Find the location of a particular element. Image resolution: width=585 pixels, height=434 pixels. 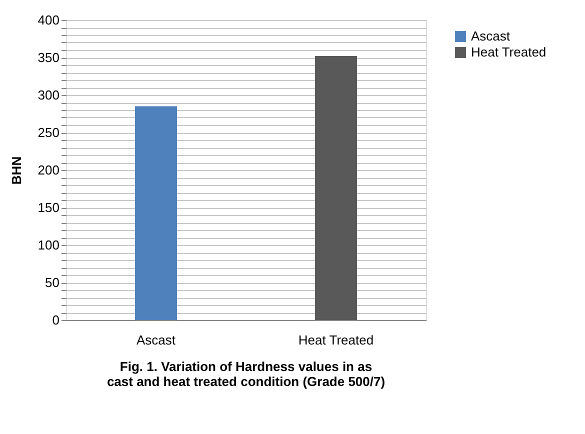

y-tick-label: 50 is located at coordinates (52, 282).